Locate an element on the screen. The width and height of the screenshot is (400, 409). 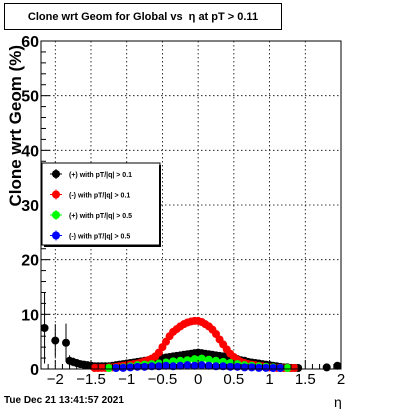
x-tick-label: −0.5 is located at coordinates (163, 379).